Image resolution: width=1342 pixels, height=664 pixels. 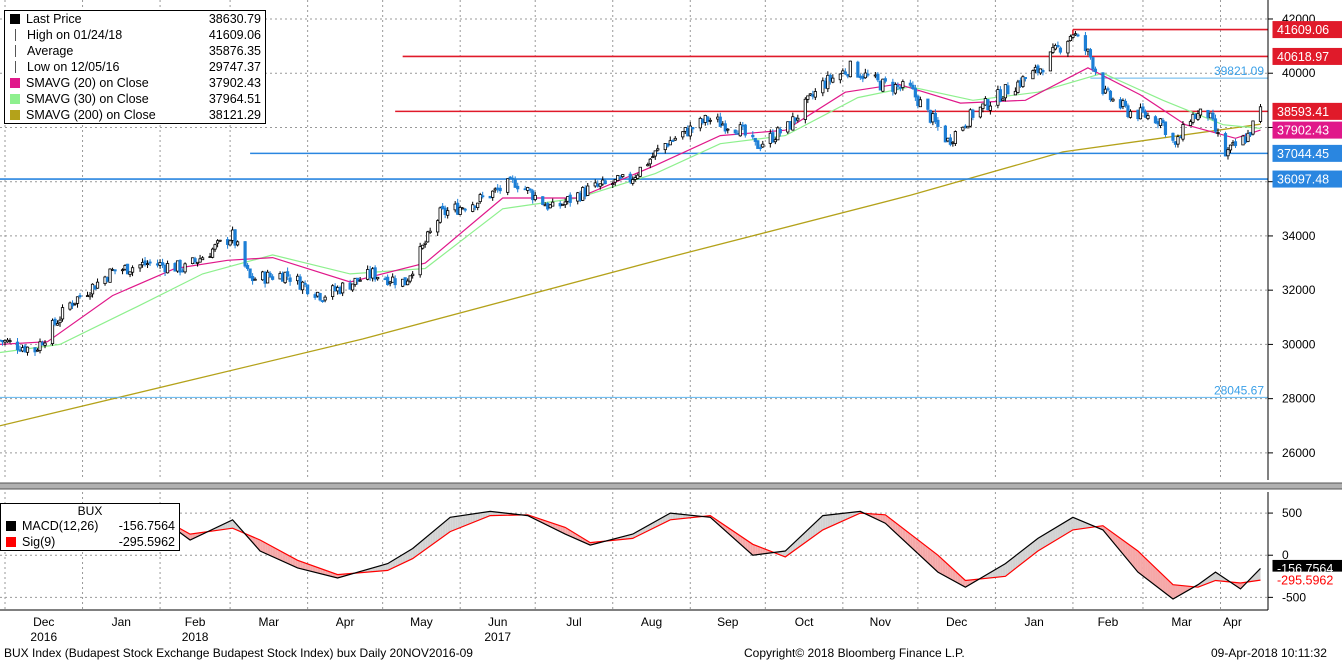 What do you see at coordinates (1305, 581) in the screenshot?
I see `macd-value-tag: -295.5962` at bounding box center [1305, 581].